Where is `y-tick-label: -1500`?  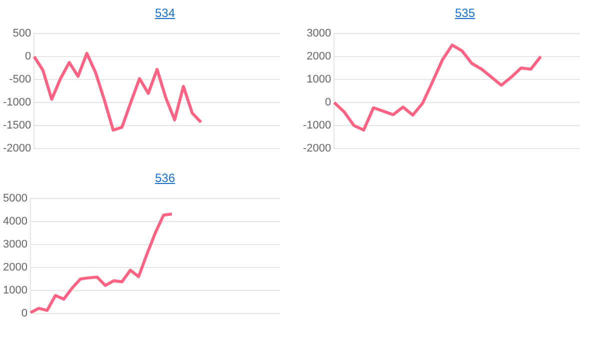
y-tick-label: -1500 is located at coordinates (17, 125).